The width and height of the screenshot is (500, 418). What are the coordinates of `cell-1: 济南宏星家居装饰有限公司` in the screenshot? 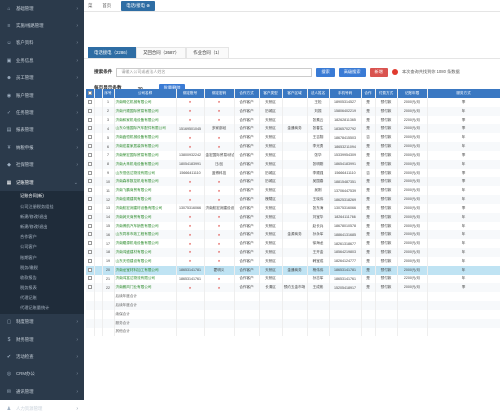 It's located at (145, 146).